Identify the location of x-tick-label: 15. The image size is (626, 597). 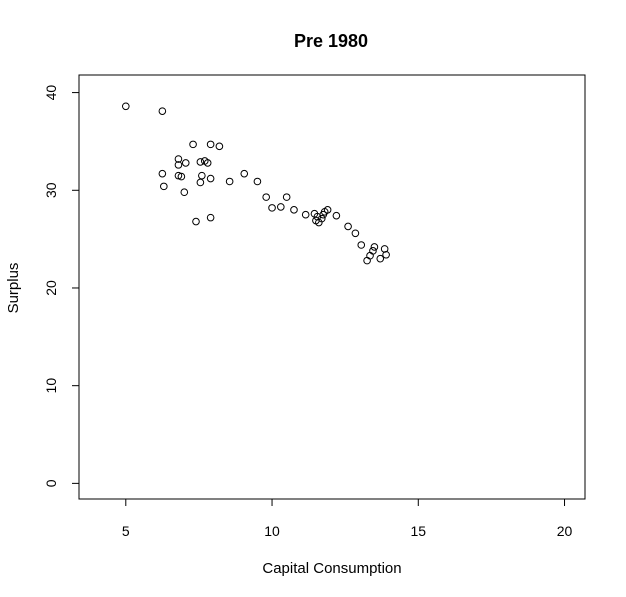
(418, 531).